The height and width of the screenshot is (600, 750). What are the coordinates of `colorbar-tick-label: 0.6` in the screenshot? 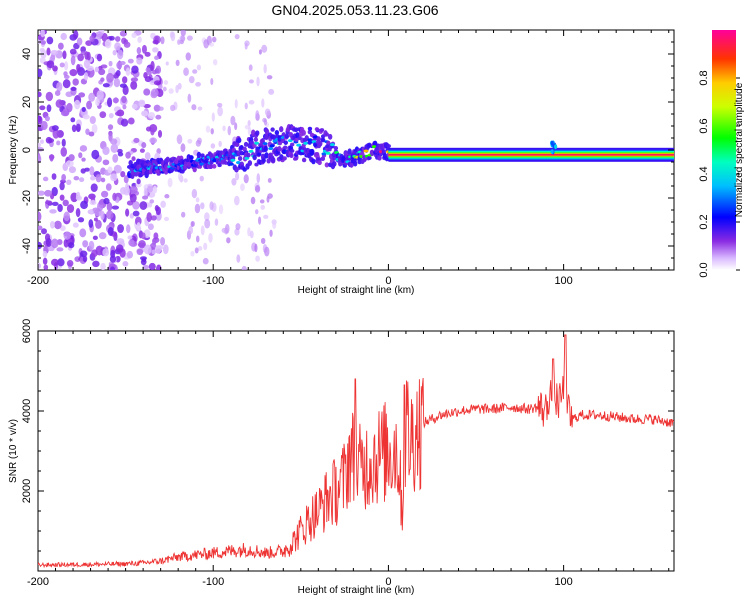 It's located at (704, 125).